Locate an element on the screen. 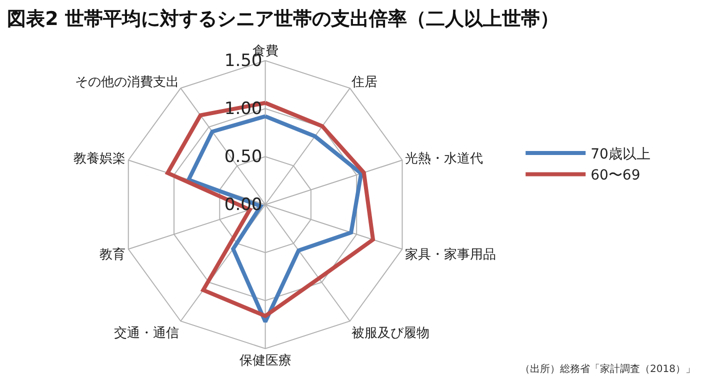  spoke-label: 被服及び履物 is located at coordinates (391, 333).